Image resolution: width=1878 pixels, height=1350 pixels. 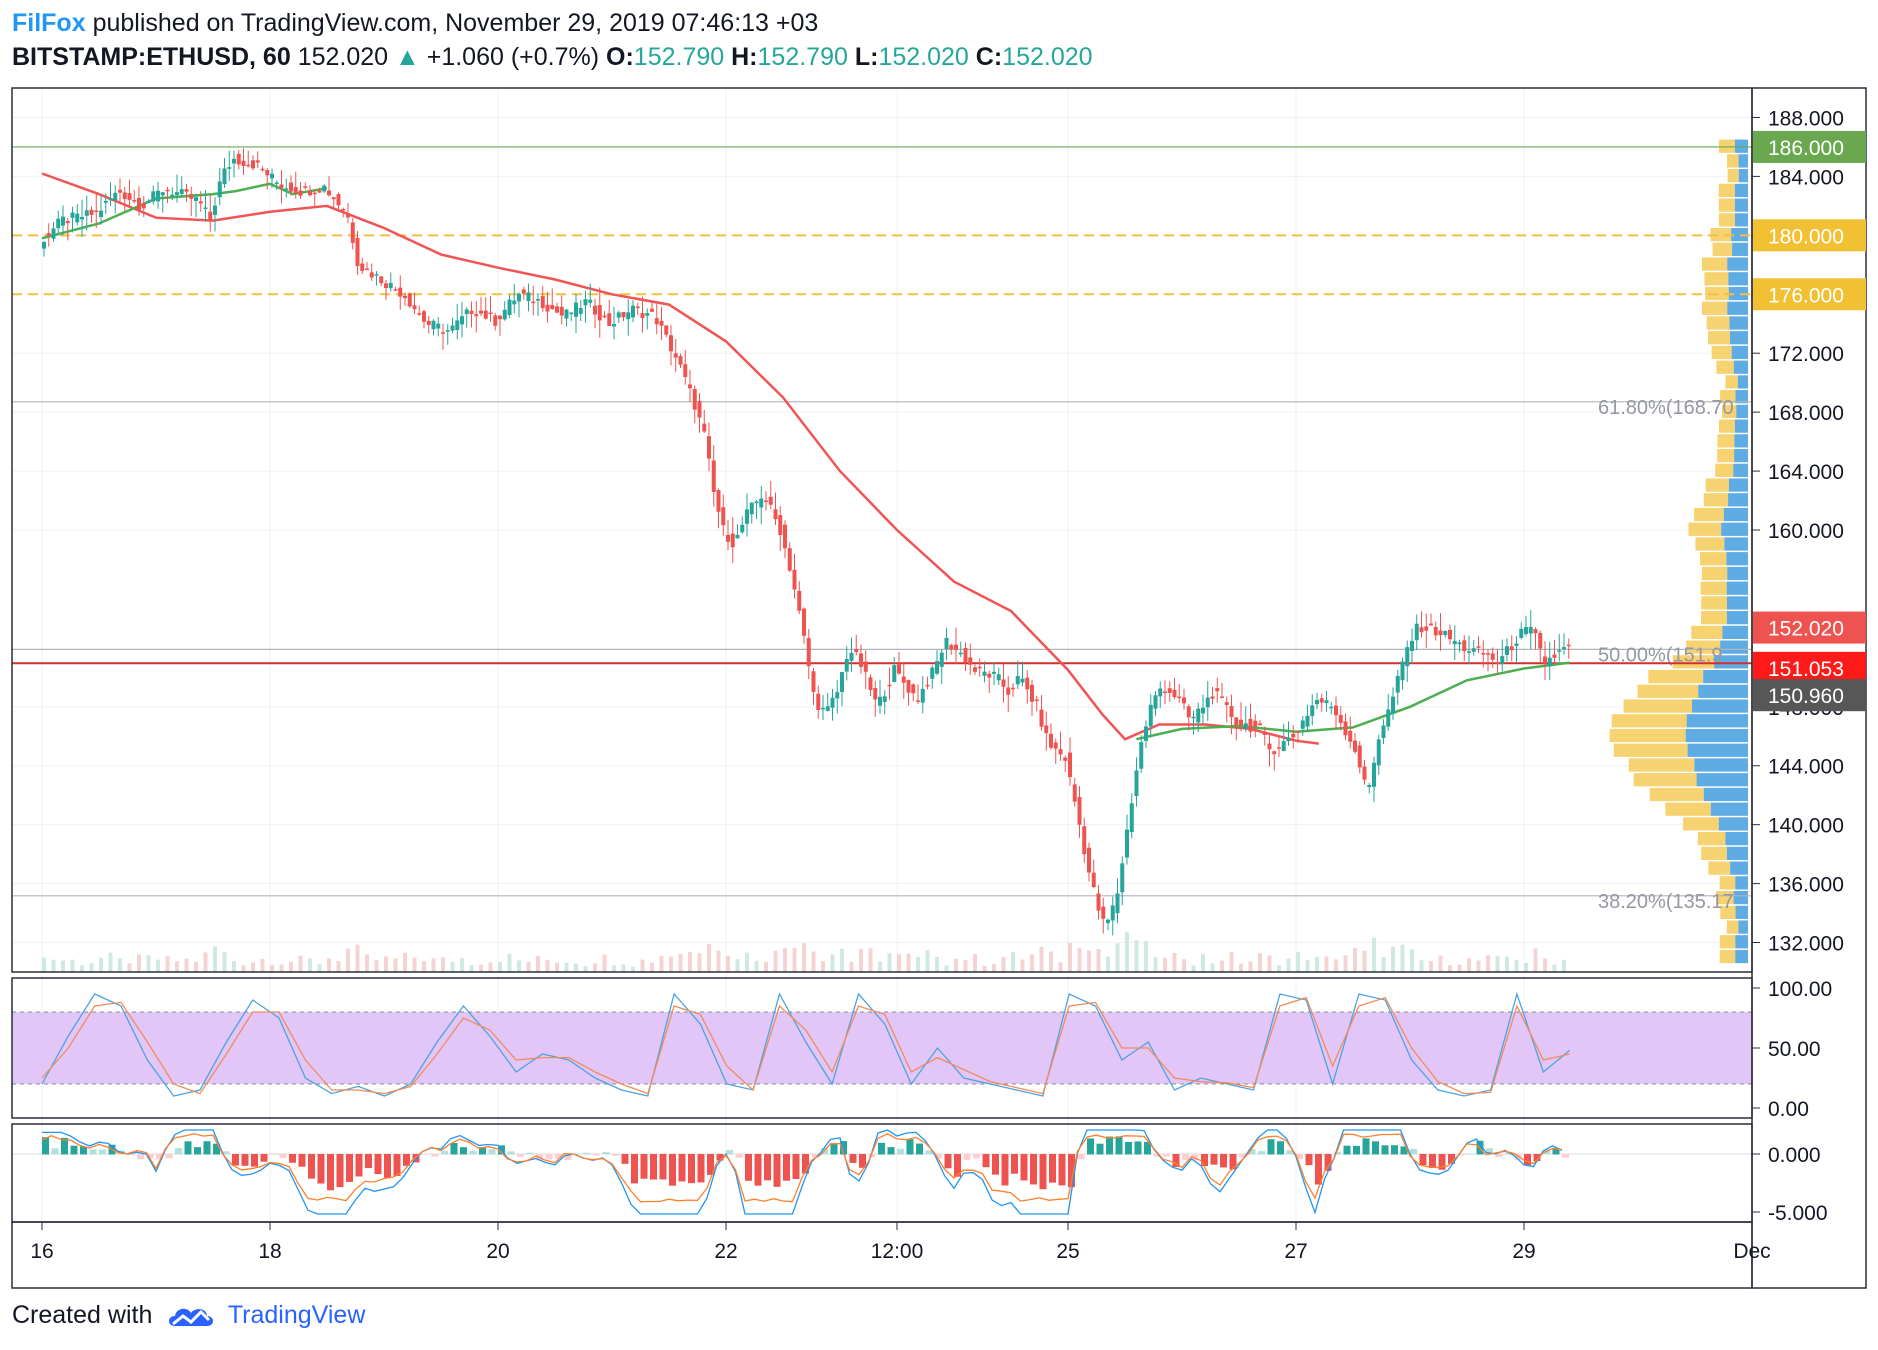 What do you see at coordinates (900, 1242) in the screenshot?
I see `time-axis: 16 18 20 22 12:00 25 27 29 Dec` at bounding box center [900, 1242].